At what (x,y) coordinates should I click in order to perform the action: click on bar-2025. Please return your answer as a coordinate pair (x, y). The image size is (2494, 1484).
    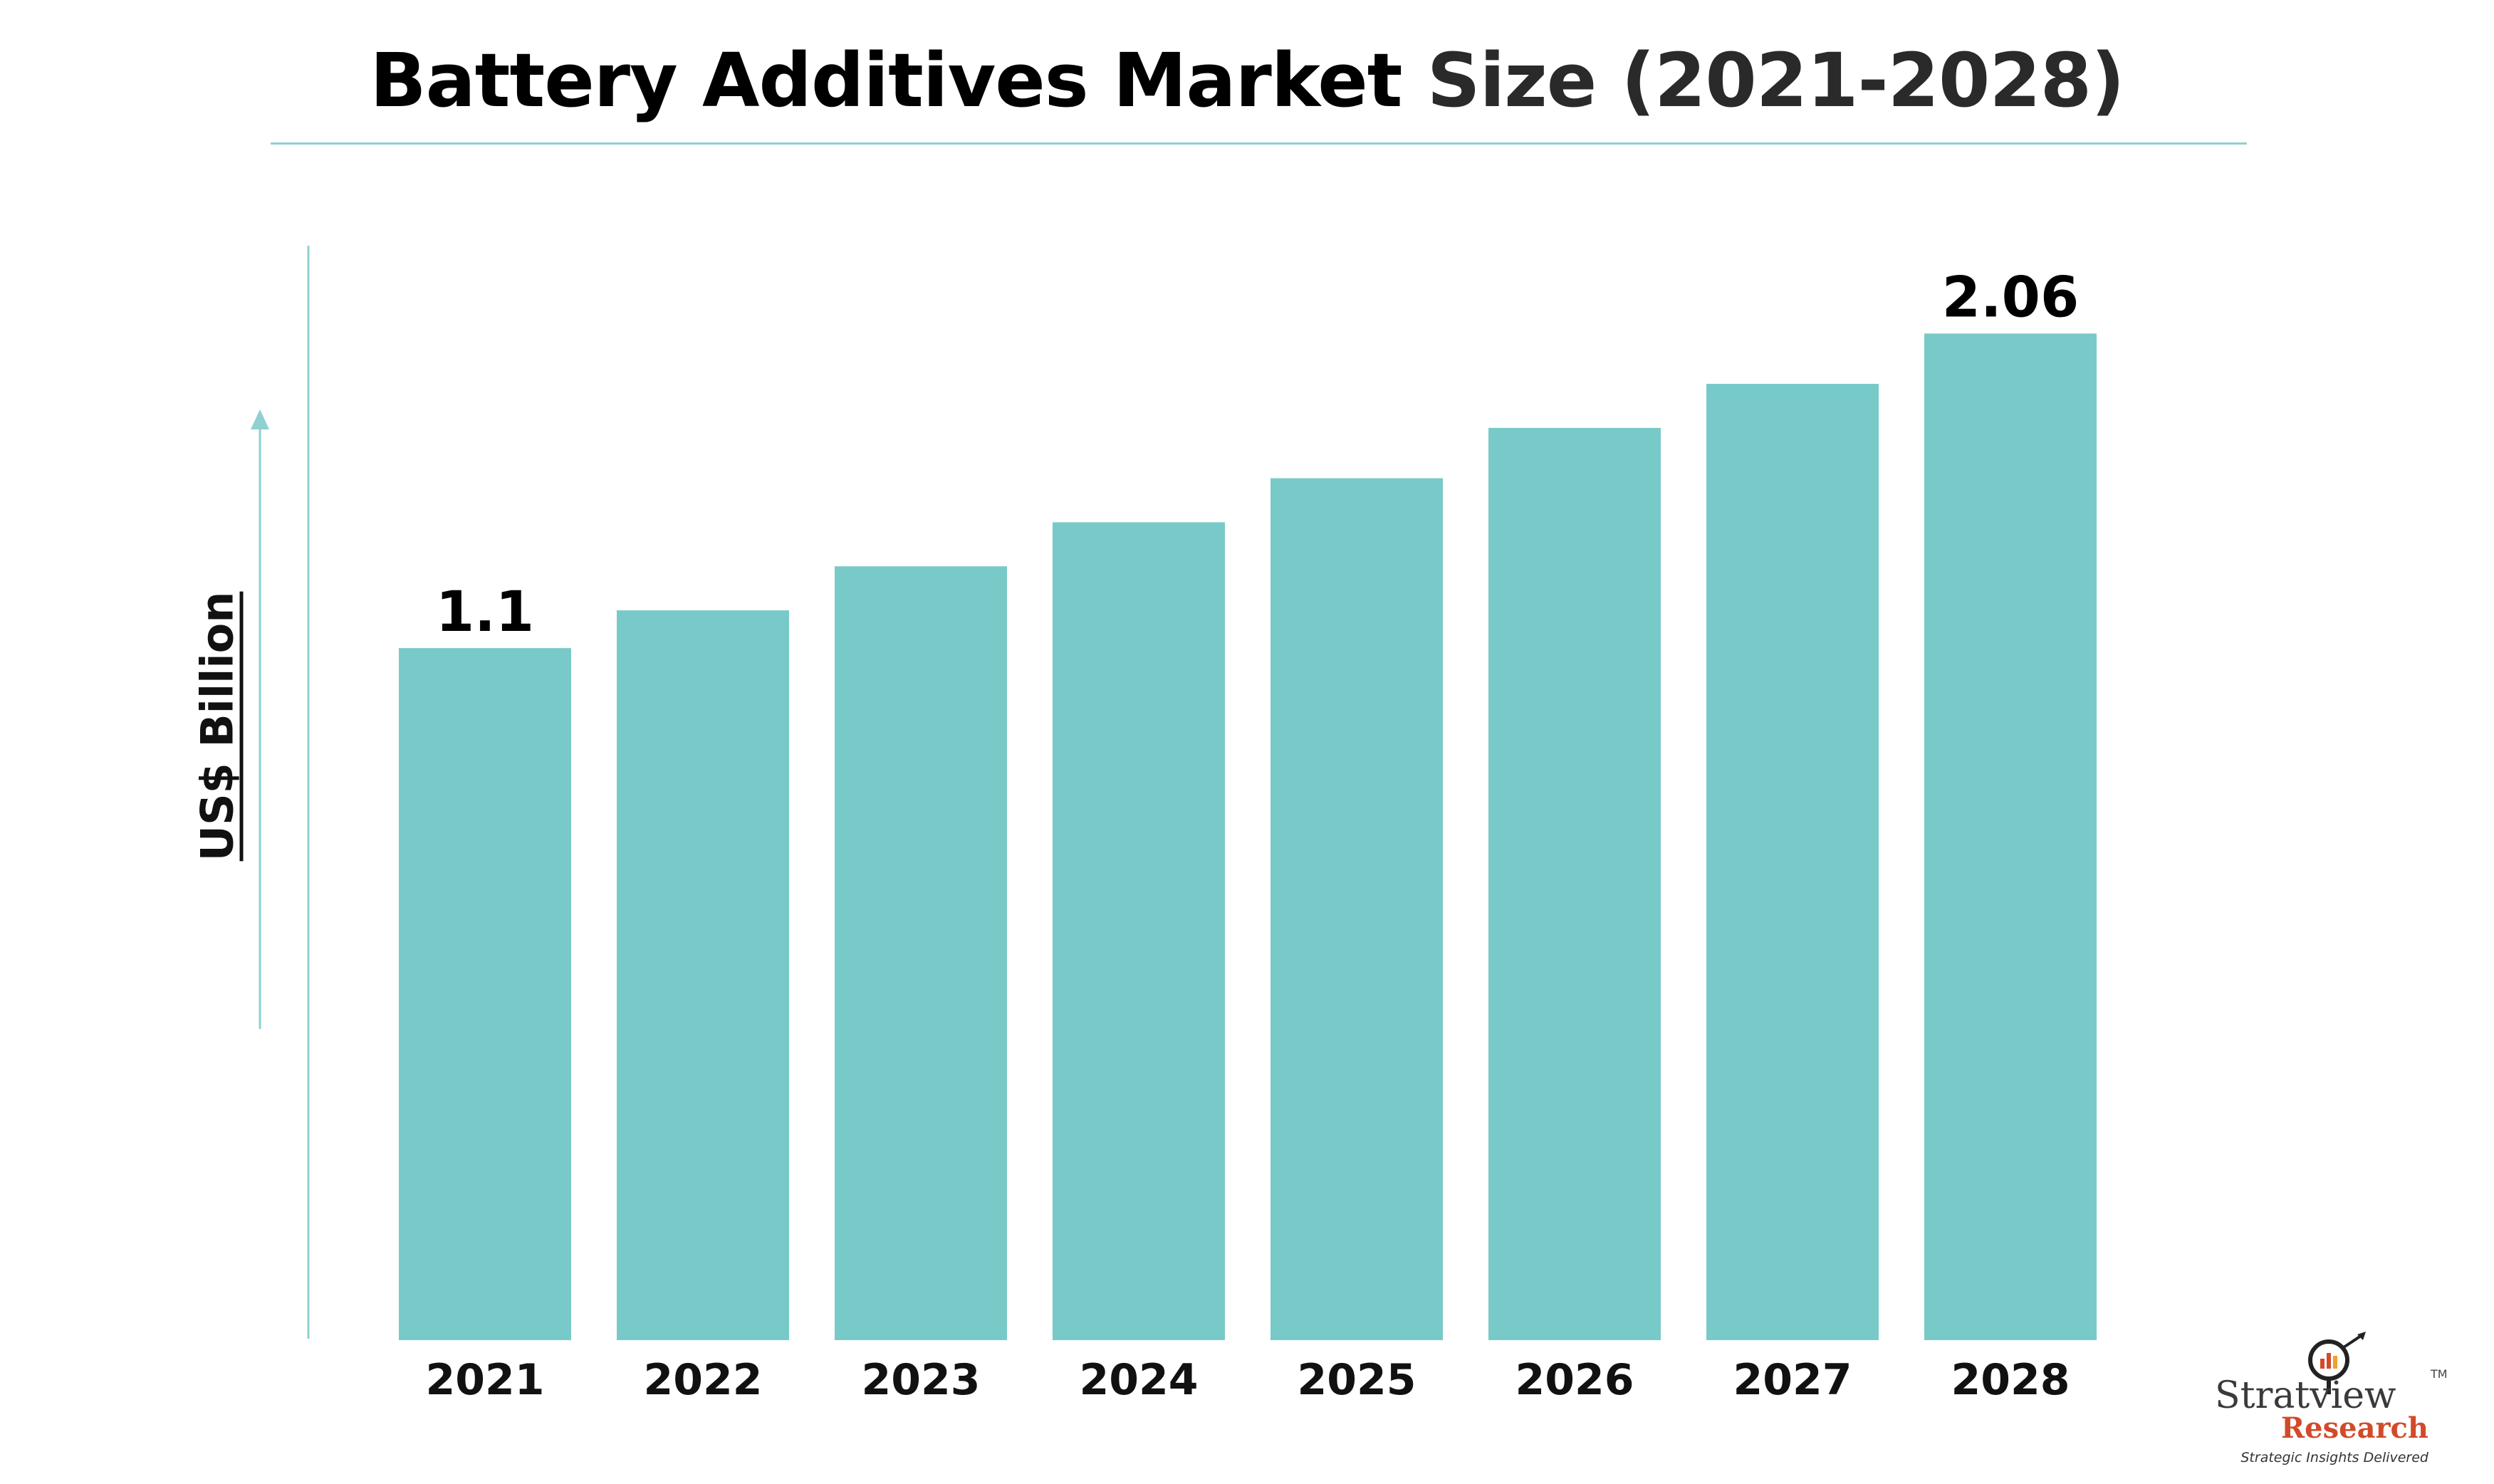
    Looking at the image, I should click on (1357, 909).